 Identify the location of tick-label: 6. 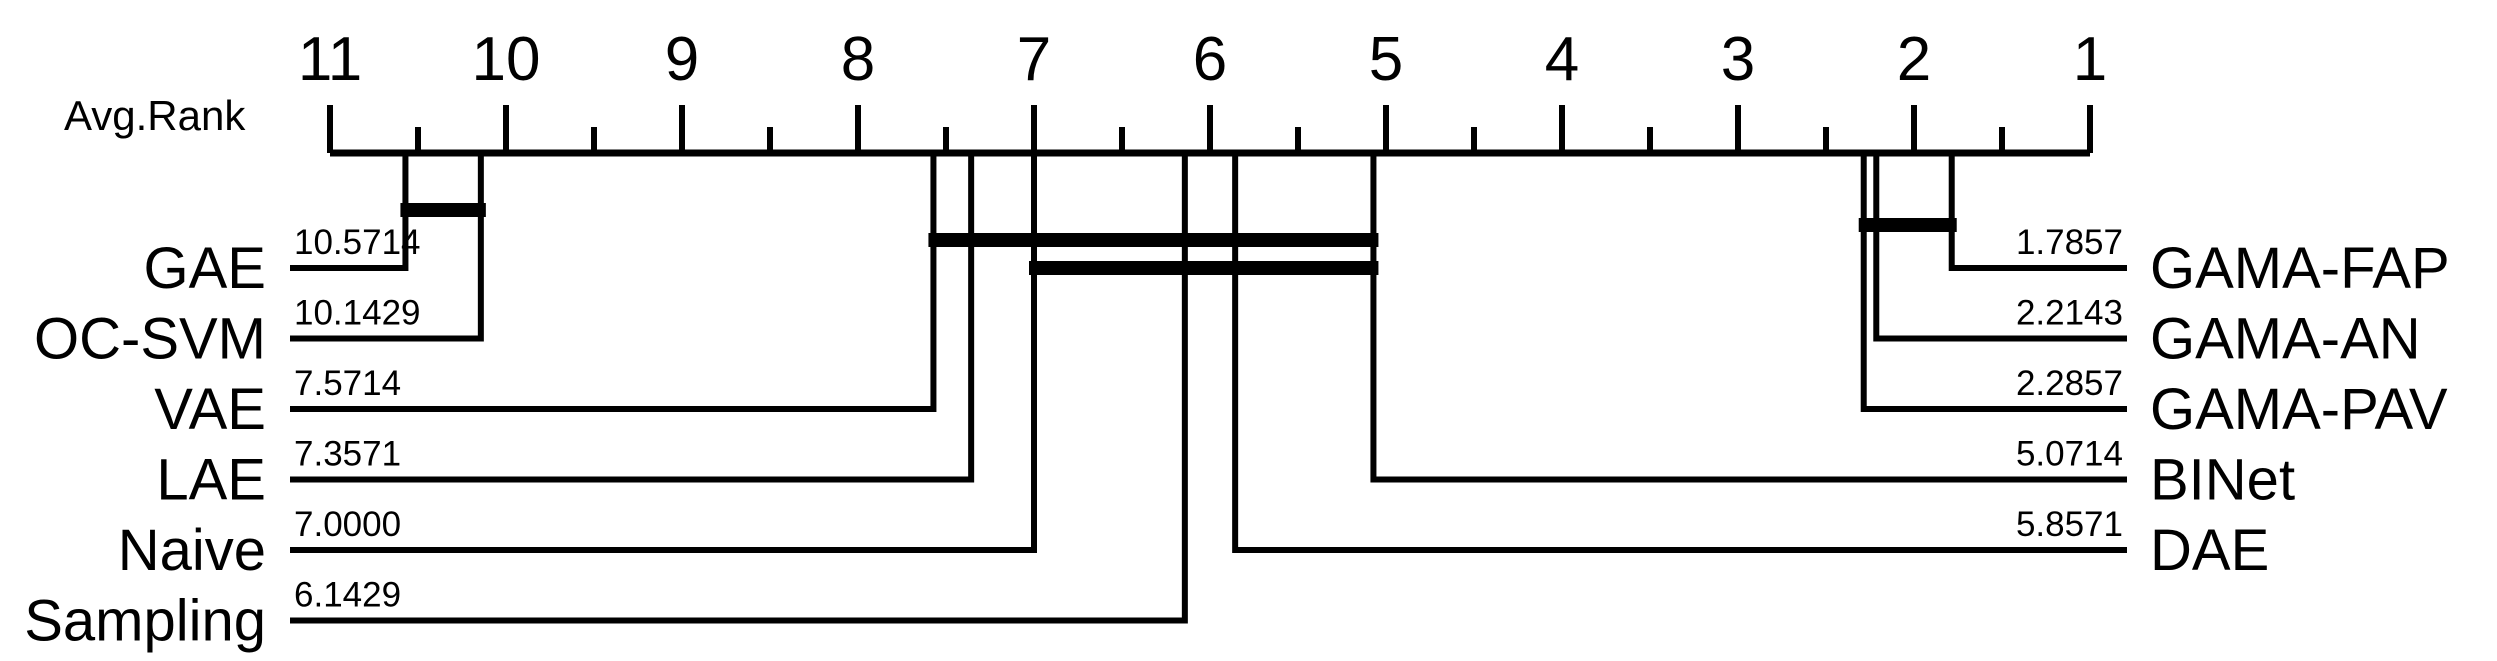
(1210, 59).